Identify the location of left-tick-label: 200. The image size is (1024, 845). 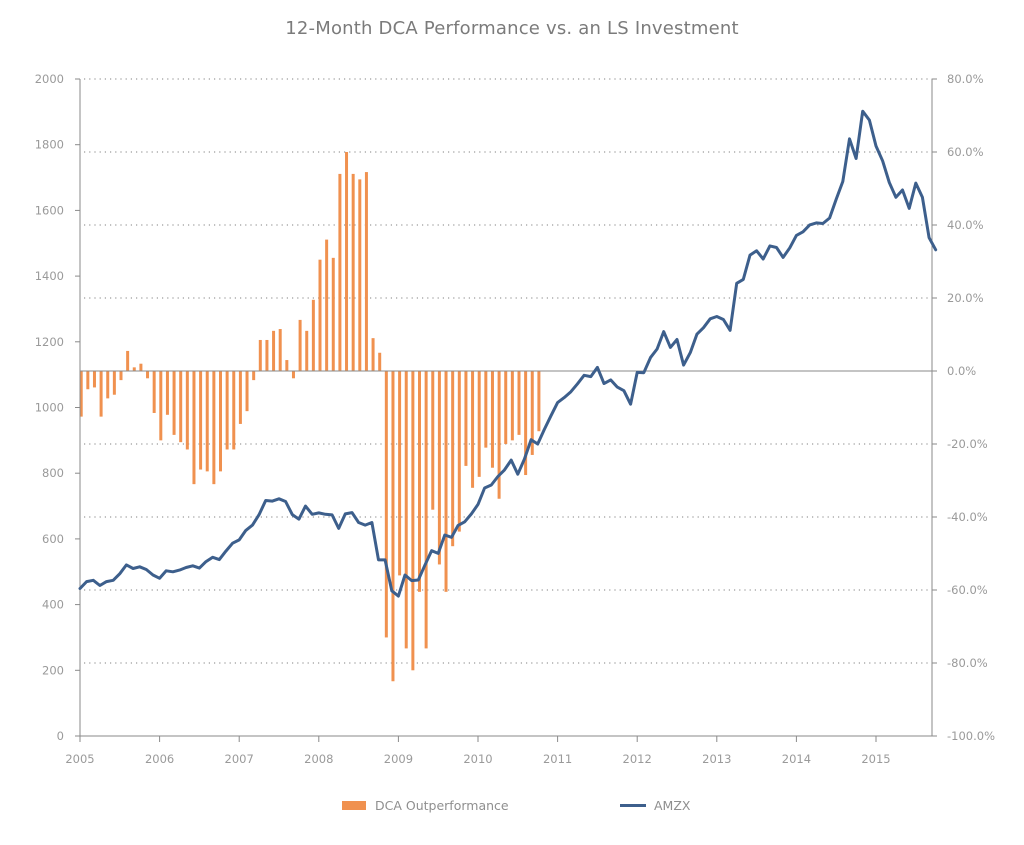
(53, 670).